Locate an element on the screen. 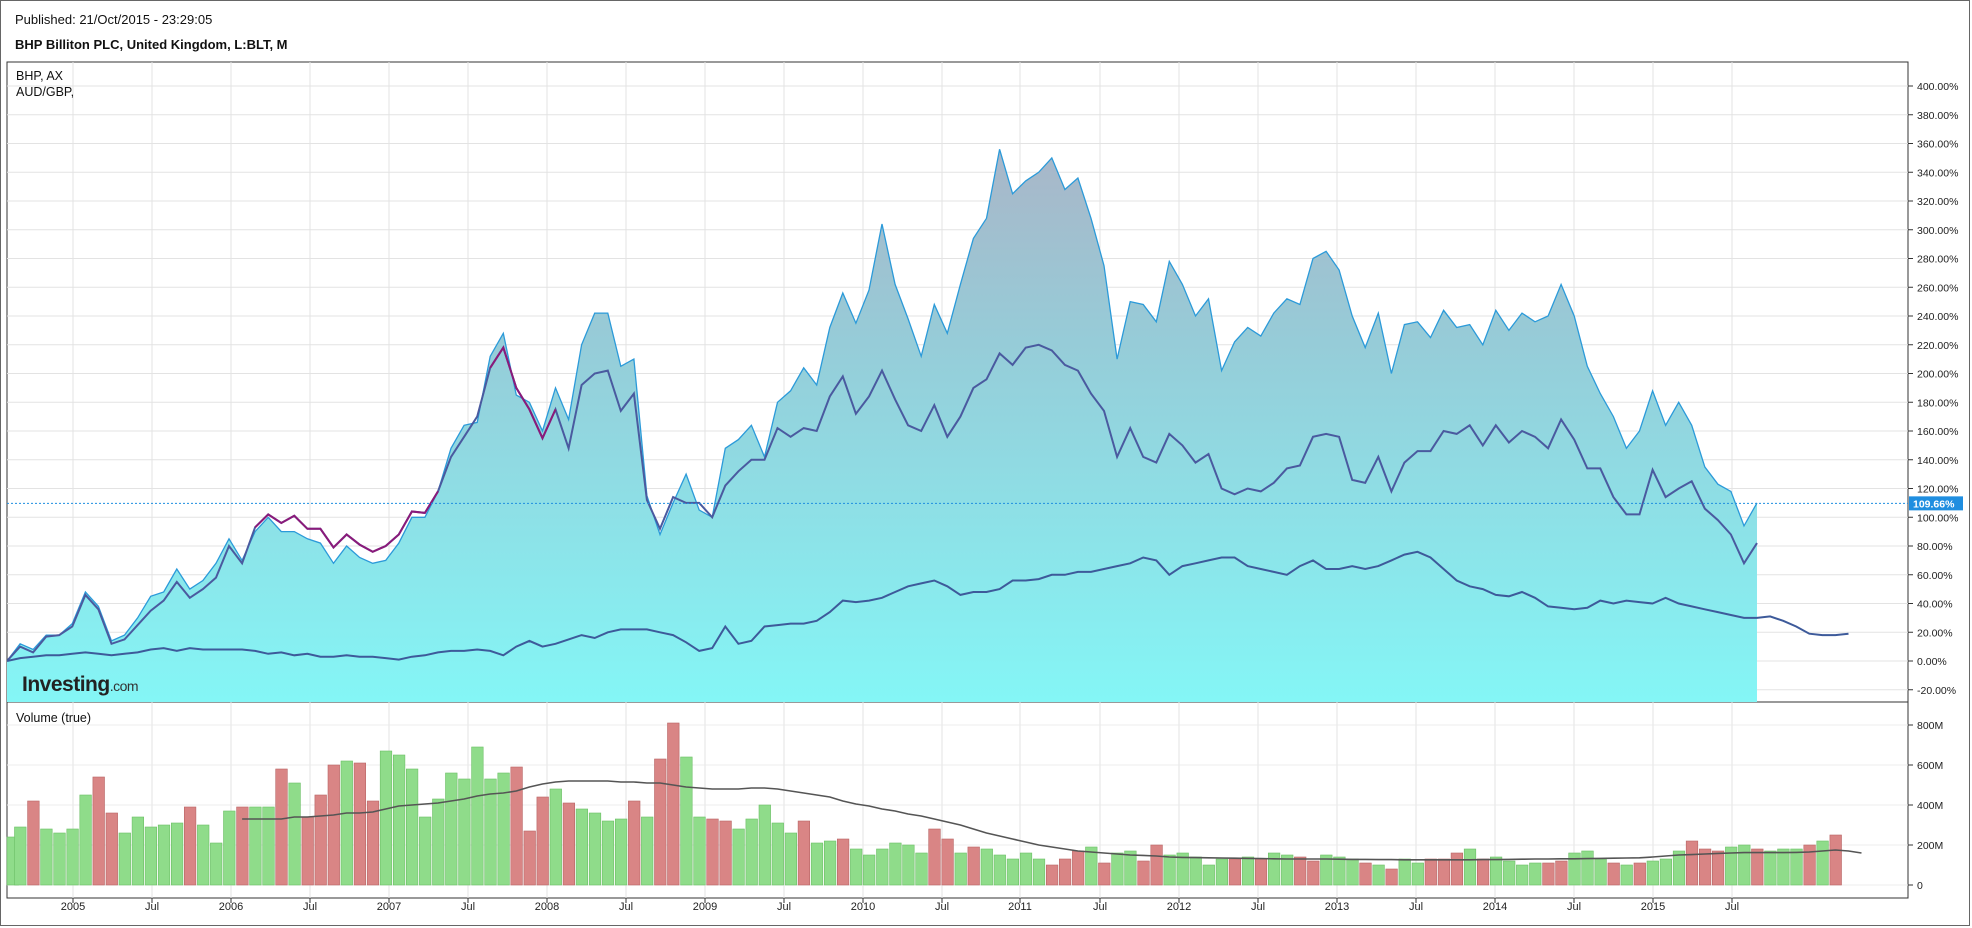 Image resolution: width=1972 pixels, height=928 pixels. volume-moving-average is located at coordinates (1052, 820).